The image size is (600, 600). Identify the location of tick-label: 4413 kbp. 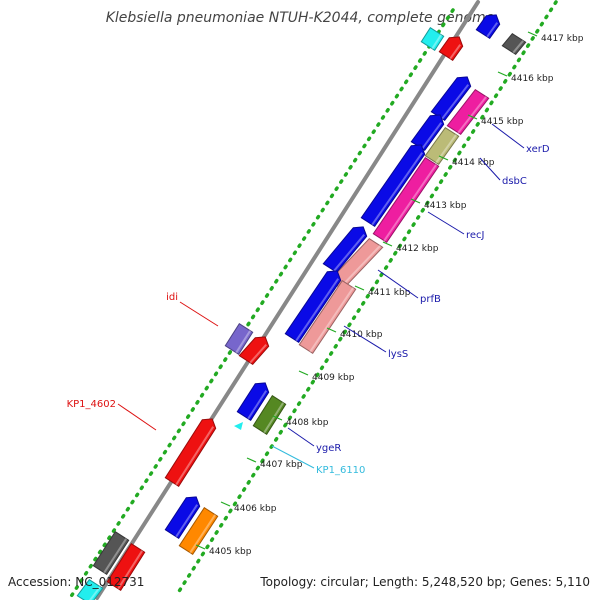
(445, 206).